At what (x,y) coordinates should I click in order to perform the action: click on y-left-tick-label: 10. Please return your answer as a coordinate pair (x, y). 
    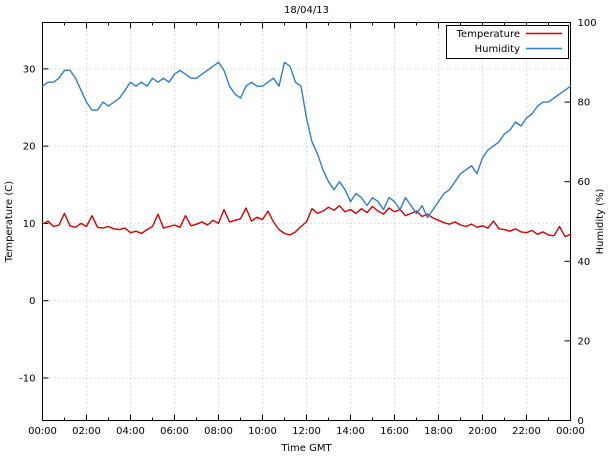
    Looking at the image, I should click on (29, 224).